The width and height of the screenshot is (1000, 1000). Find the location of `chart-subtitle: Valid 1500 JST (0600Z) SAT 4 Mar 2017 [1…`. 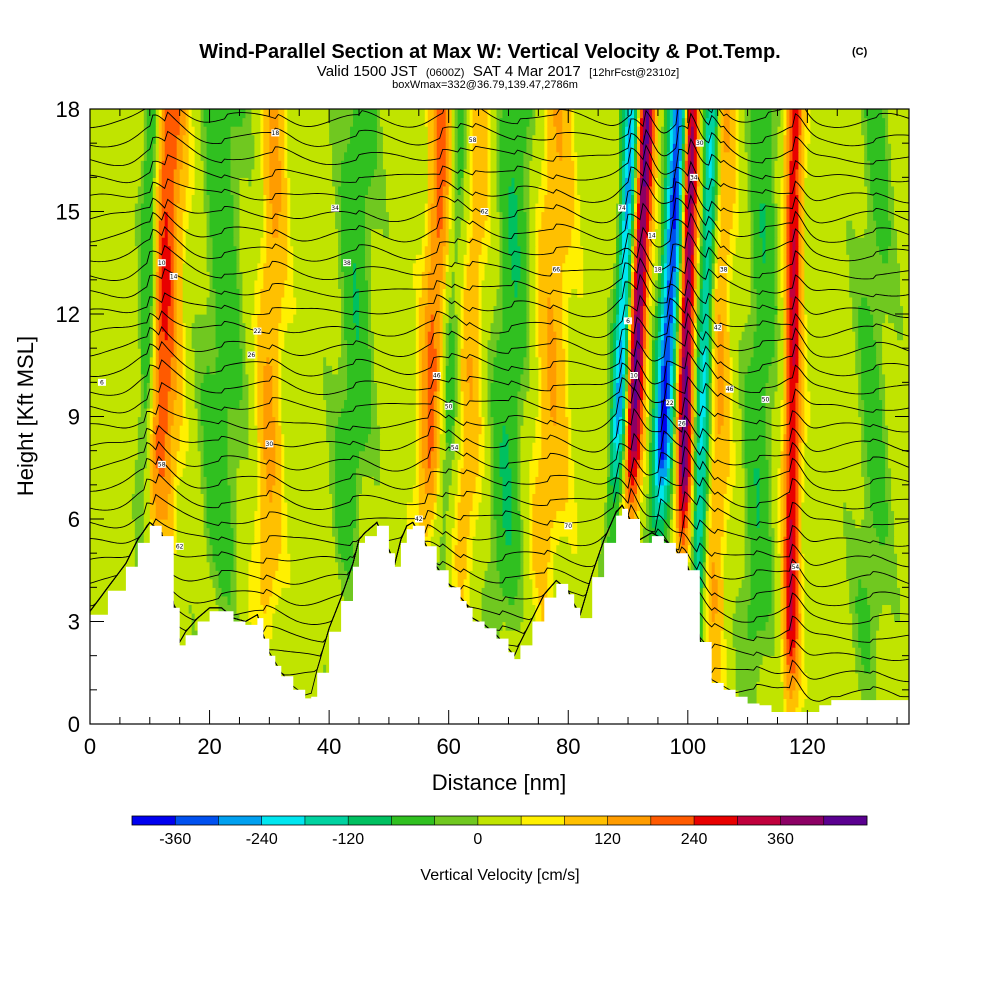

chart-subtitle: Valid 1500 JST (0600Z) SAT 4 Mar 2017 [1… is located at coordinates (498, 71).